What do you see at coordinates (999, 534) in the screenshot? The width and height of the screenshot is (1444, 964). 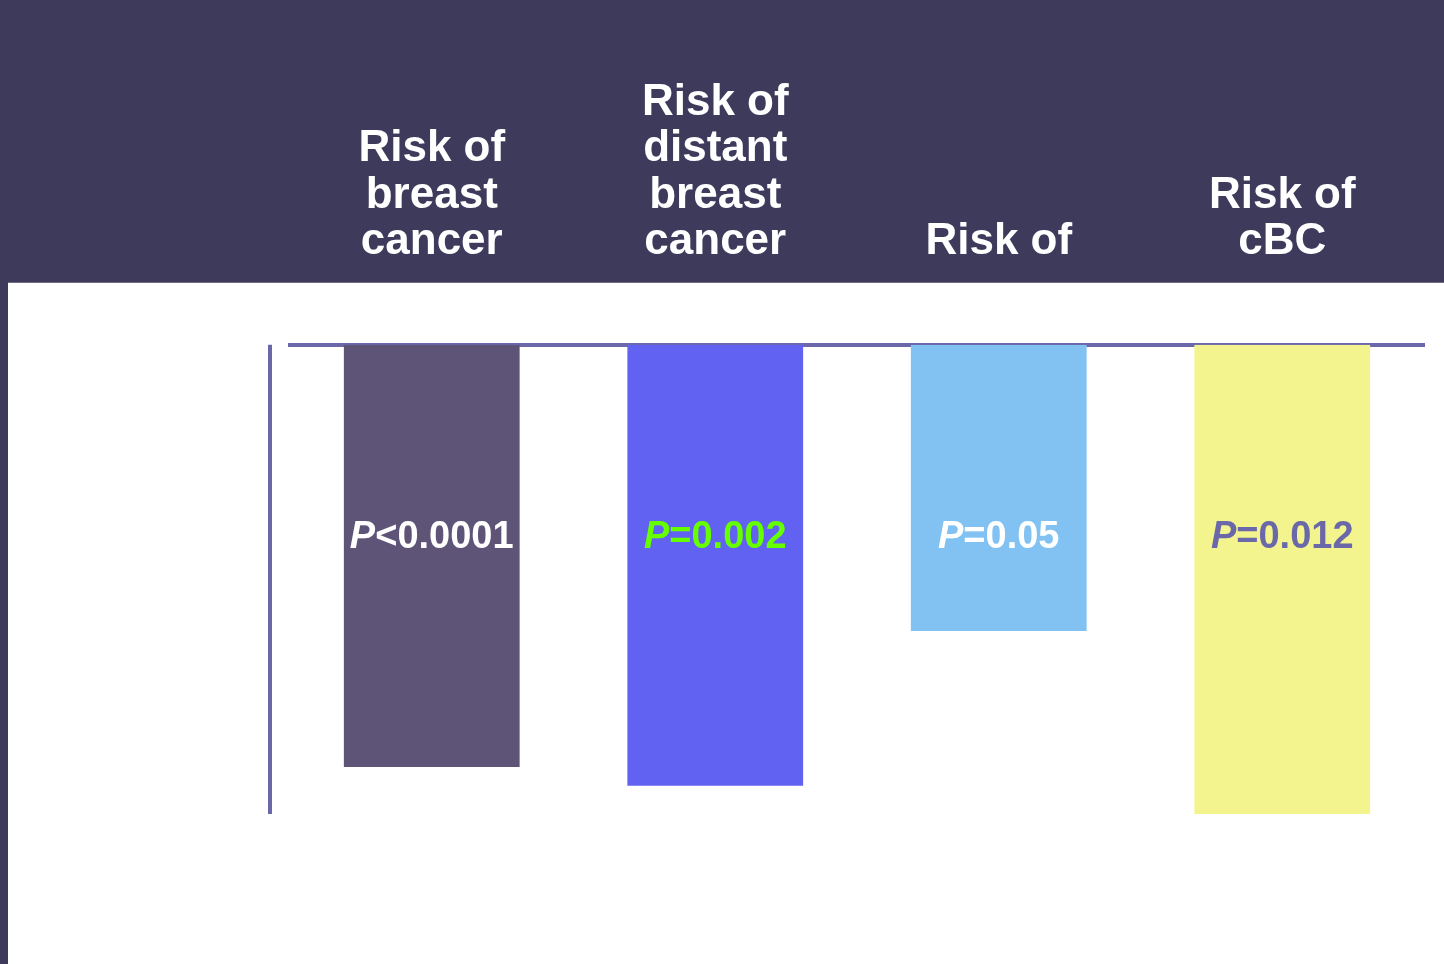 I see `annotation: P=0.05` at bounding box center [999, 534].